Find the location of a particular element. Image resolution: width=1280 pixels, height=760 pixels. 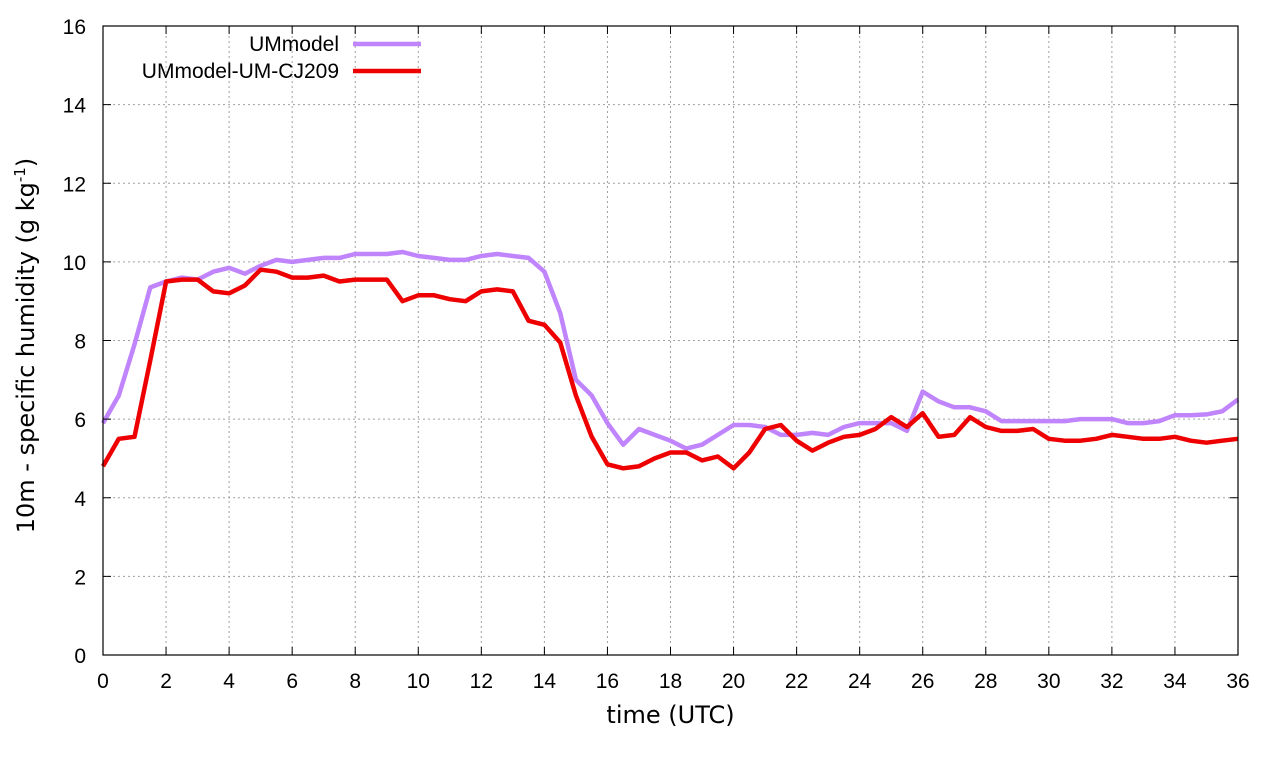

x-tick-label: 2 is located at coordinates (166, 681).